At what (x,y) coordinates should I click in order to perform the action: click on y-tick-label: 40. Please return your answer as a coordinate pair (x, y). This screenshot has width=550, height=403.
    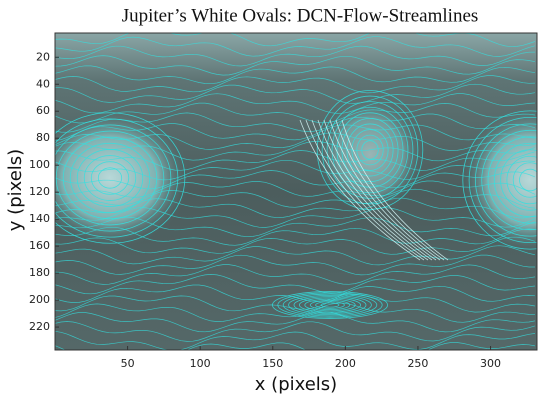
    Looking at the image, I should click on (43, 83).